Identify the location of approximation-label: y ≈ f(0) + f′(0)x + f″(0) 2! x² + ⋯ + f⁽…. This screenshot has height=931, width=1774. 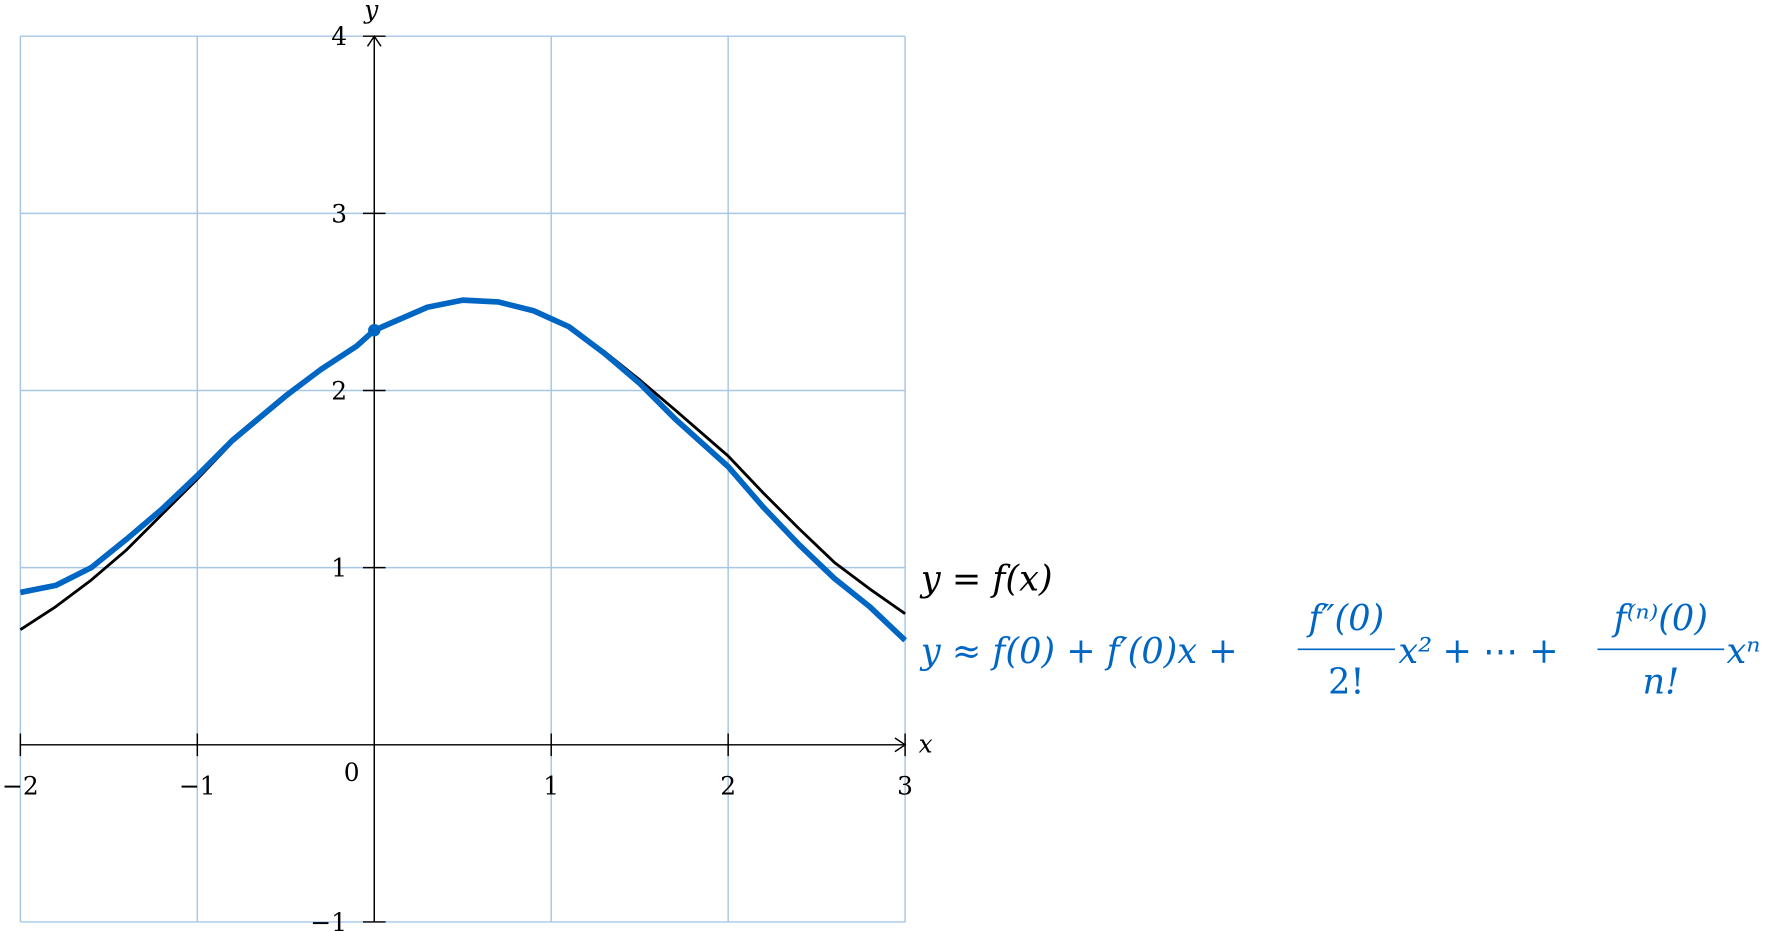
(1340, 650).